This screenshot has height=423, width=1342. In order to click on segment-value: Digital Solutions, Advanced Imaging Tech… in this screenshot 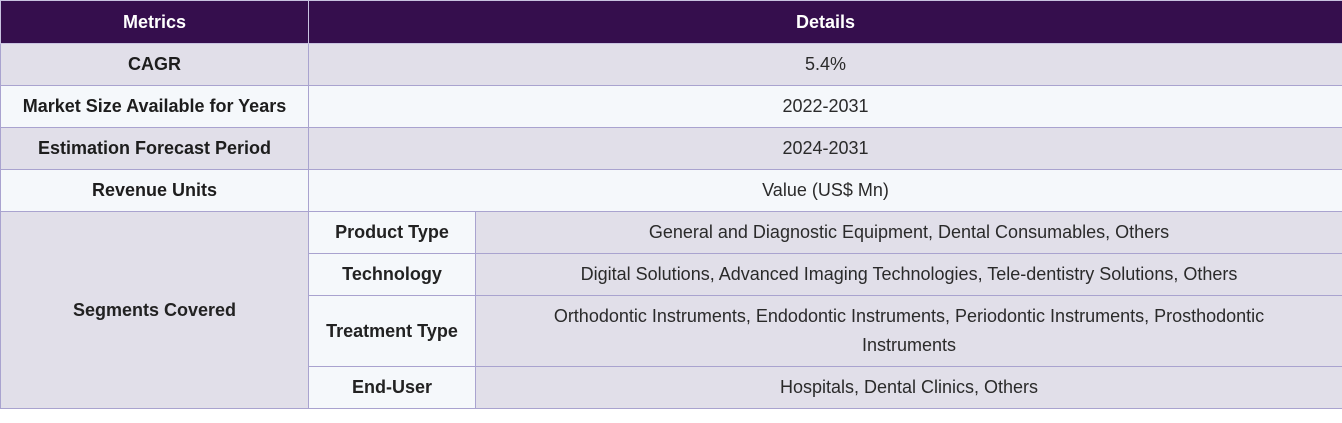, I will do `click(908, 274)`.